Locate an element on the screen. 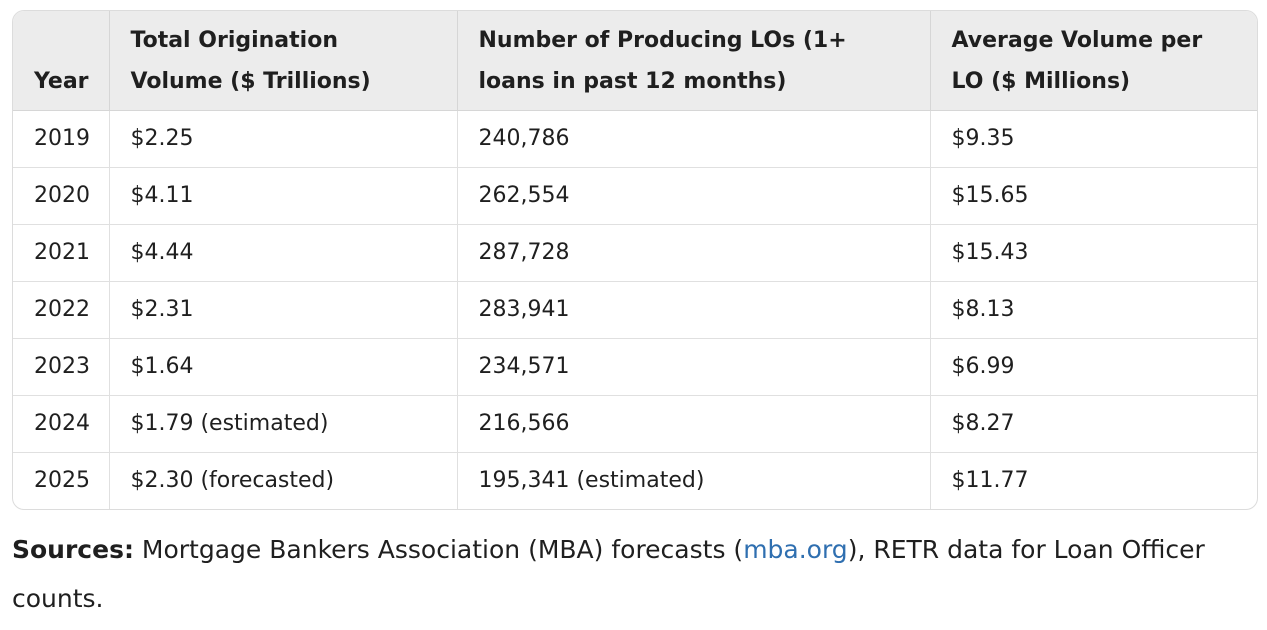 The image size is (1267, 630). table-row: 2020 $4.11 262,554 $15.65 is located at coordinates (635, 196).